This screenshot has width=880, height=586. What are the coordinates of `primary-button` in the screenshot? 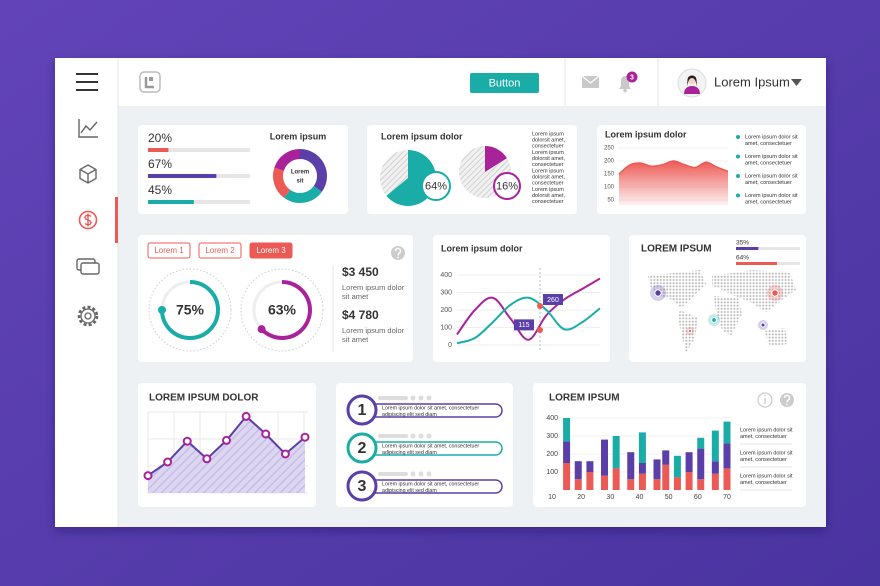 It's located at (504, 83).